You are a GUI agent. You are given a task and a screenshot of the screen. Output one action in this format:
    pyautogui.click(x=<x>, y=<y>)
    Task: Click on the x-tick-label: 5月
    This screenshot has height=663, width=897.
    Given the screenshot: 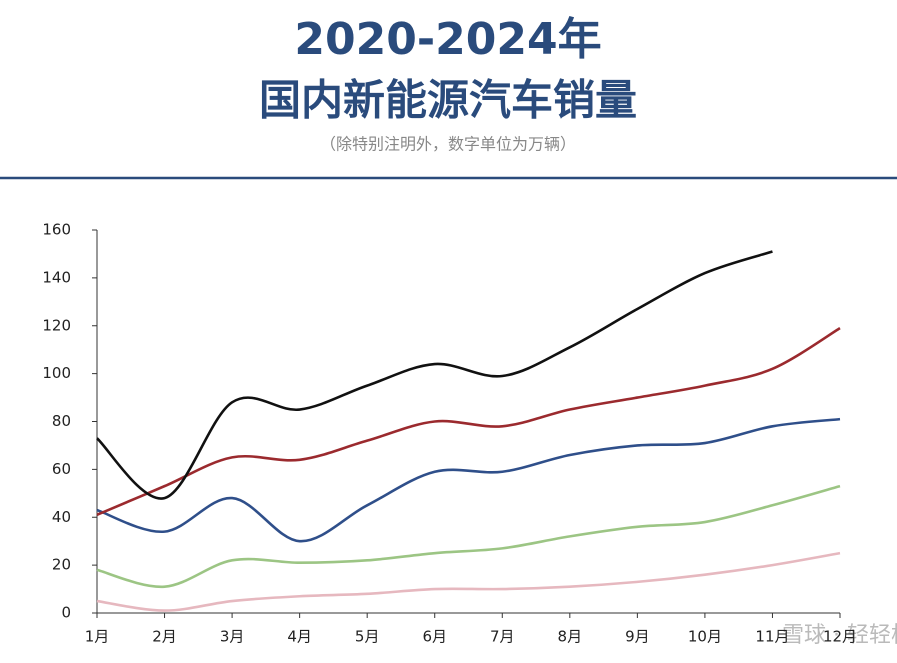 What is the action you would take?
    pyautogui.click(x=367, y=637)
    